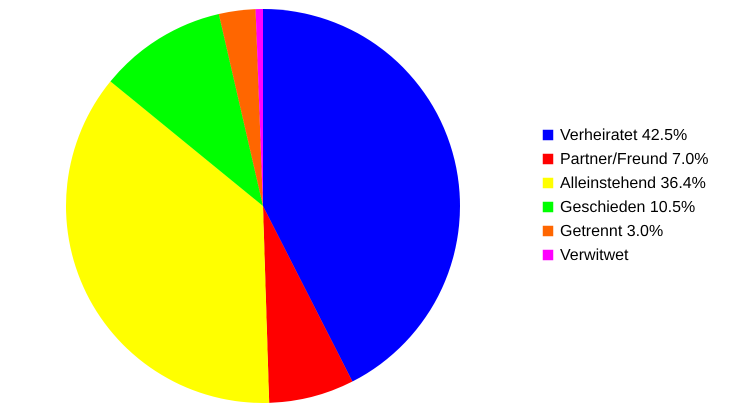 Image resolution: width=731 pixels, height=414 pixels. Describe the element at coordinates (612, 231) in the screenshot. I see `legend-label: Getrennt 3.0%` at that location.